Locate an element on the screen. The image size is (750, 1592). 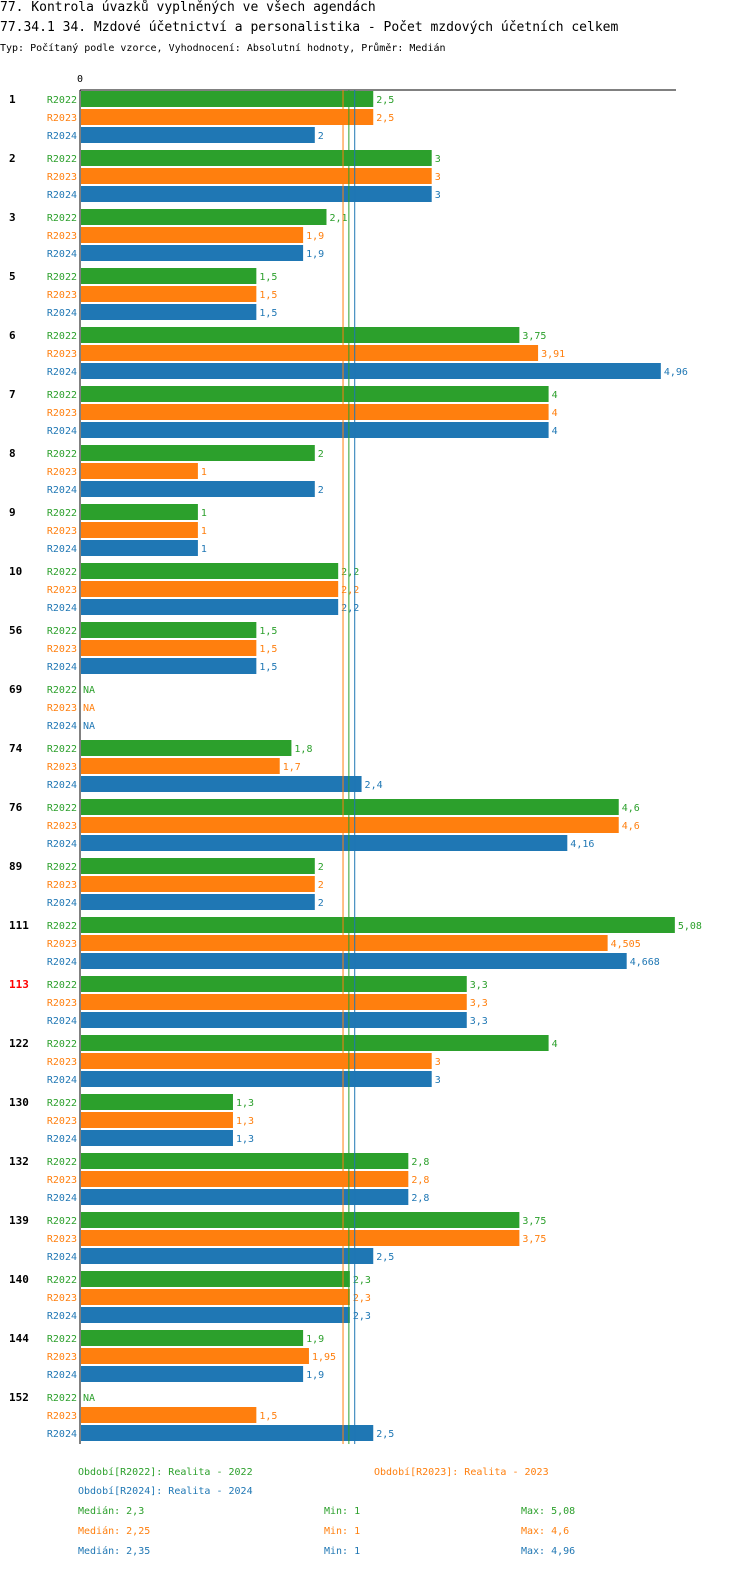
bar-value-label: 1,7 is located at coordinates (292, 767).